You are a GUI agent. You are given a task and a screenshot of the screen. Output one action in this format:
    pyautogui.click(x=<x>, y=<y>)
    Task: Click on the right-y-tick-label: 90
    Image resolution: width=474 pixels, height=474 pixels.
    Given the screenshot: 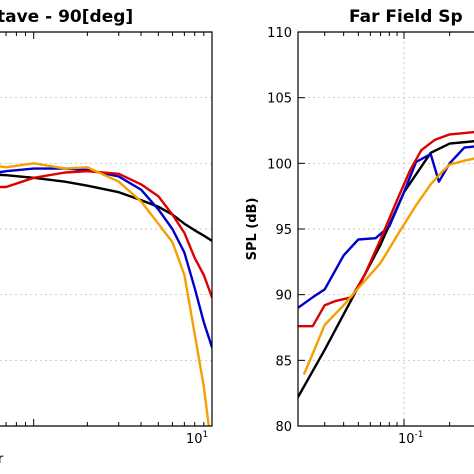 What is the action you would take?
    pyautogui.click(x=283, y=296)
    